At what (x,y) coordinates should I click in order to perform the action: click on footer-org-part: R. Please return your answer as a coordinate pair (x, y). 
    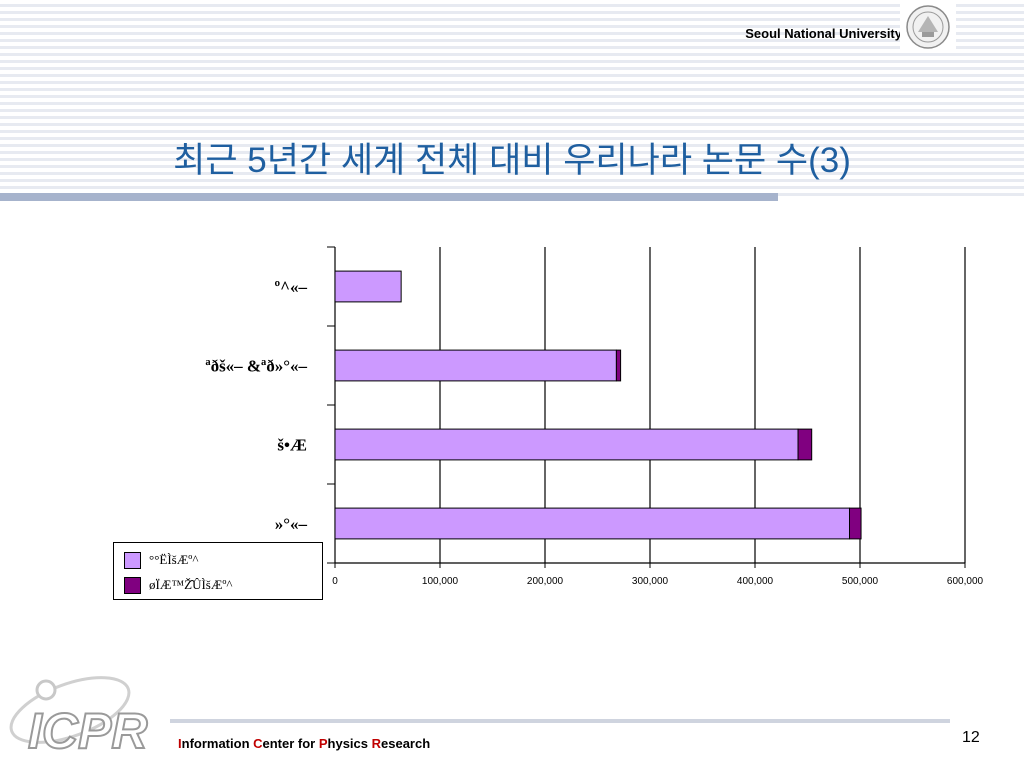
    Looking at the image, I should click on (376, 743).